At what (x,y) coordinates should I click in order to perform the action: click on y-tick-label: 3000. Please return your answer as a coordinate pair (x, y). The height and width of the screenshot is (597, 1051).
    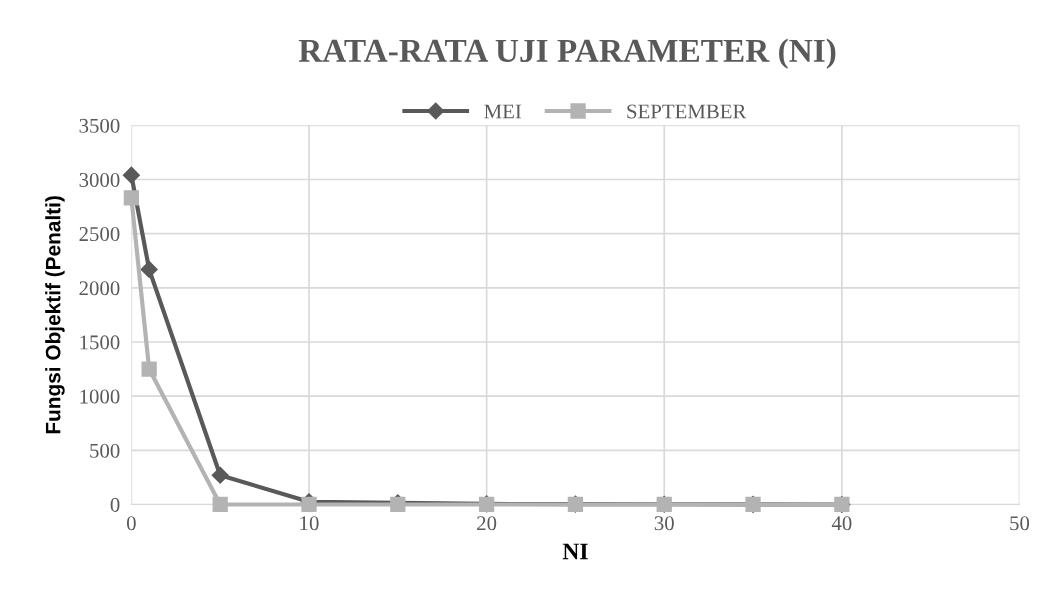
    Looking at the image, I should click on (99, 179).